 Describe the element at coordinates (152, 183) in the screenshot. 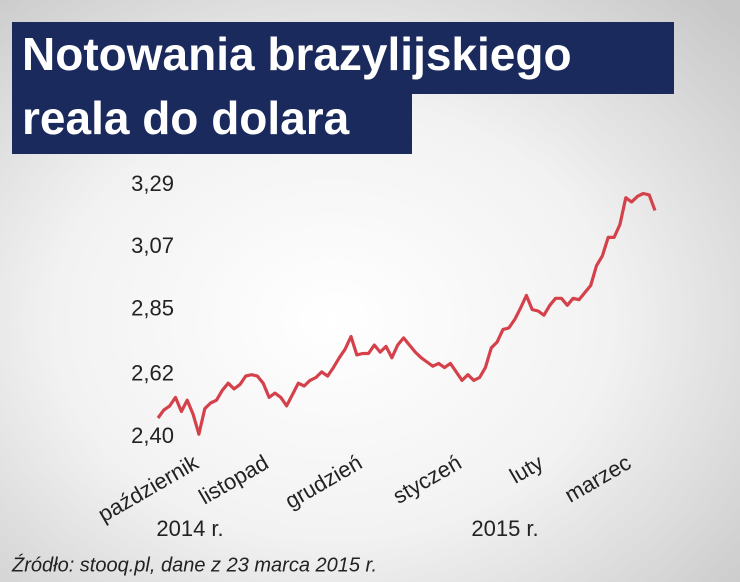

I see `y-tick-label: 3,29` at that location.